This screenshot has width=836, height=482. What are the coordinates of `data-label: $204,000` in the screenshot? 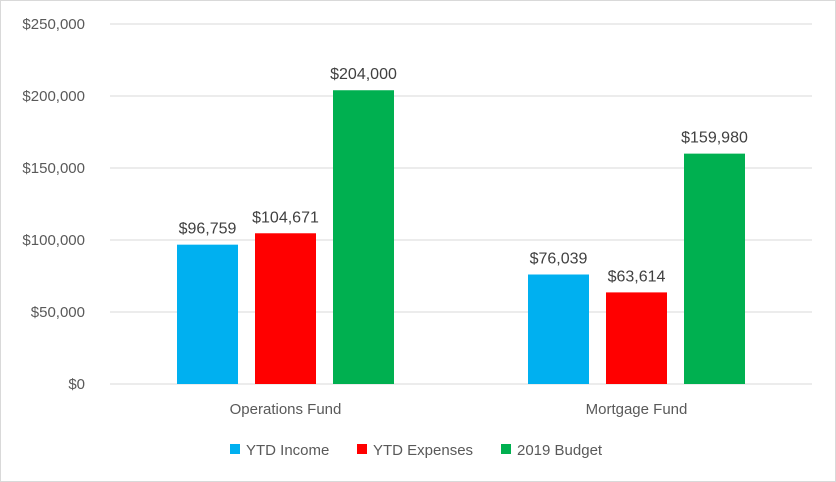 It's located at (363, 74).